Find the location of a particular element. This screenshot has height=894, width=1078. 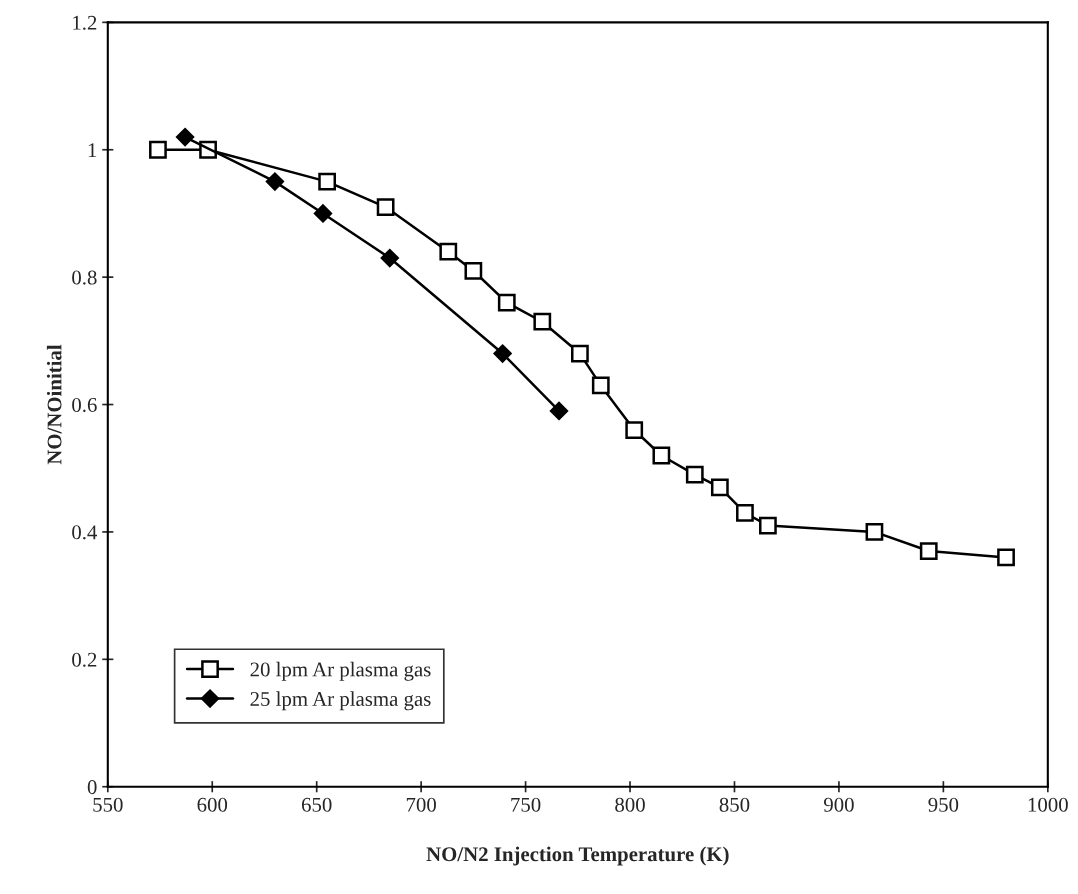

x-tick-label: 850 is located at coordinates (734, 804).